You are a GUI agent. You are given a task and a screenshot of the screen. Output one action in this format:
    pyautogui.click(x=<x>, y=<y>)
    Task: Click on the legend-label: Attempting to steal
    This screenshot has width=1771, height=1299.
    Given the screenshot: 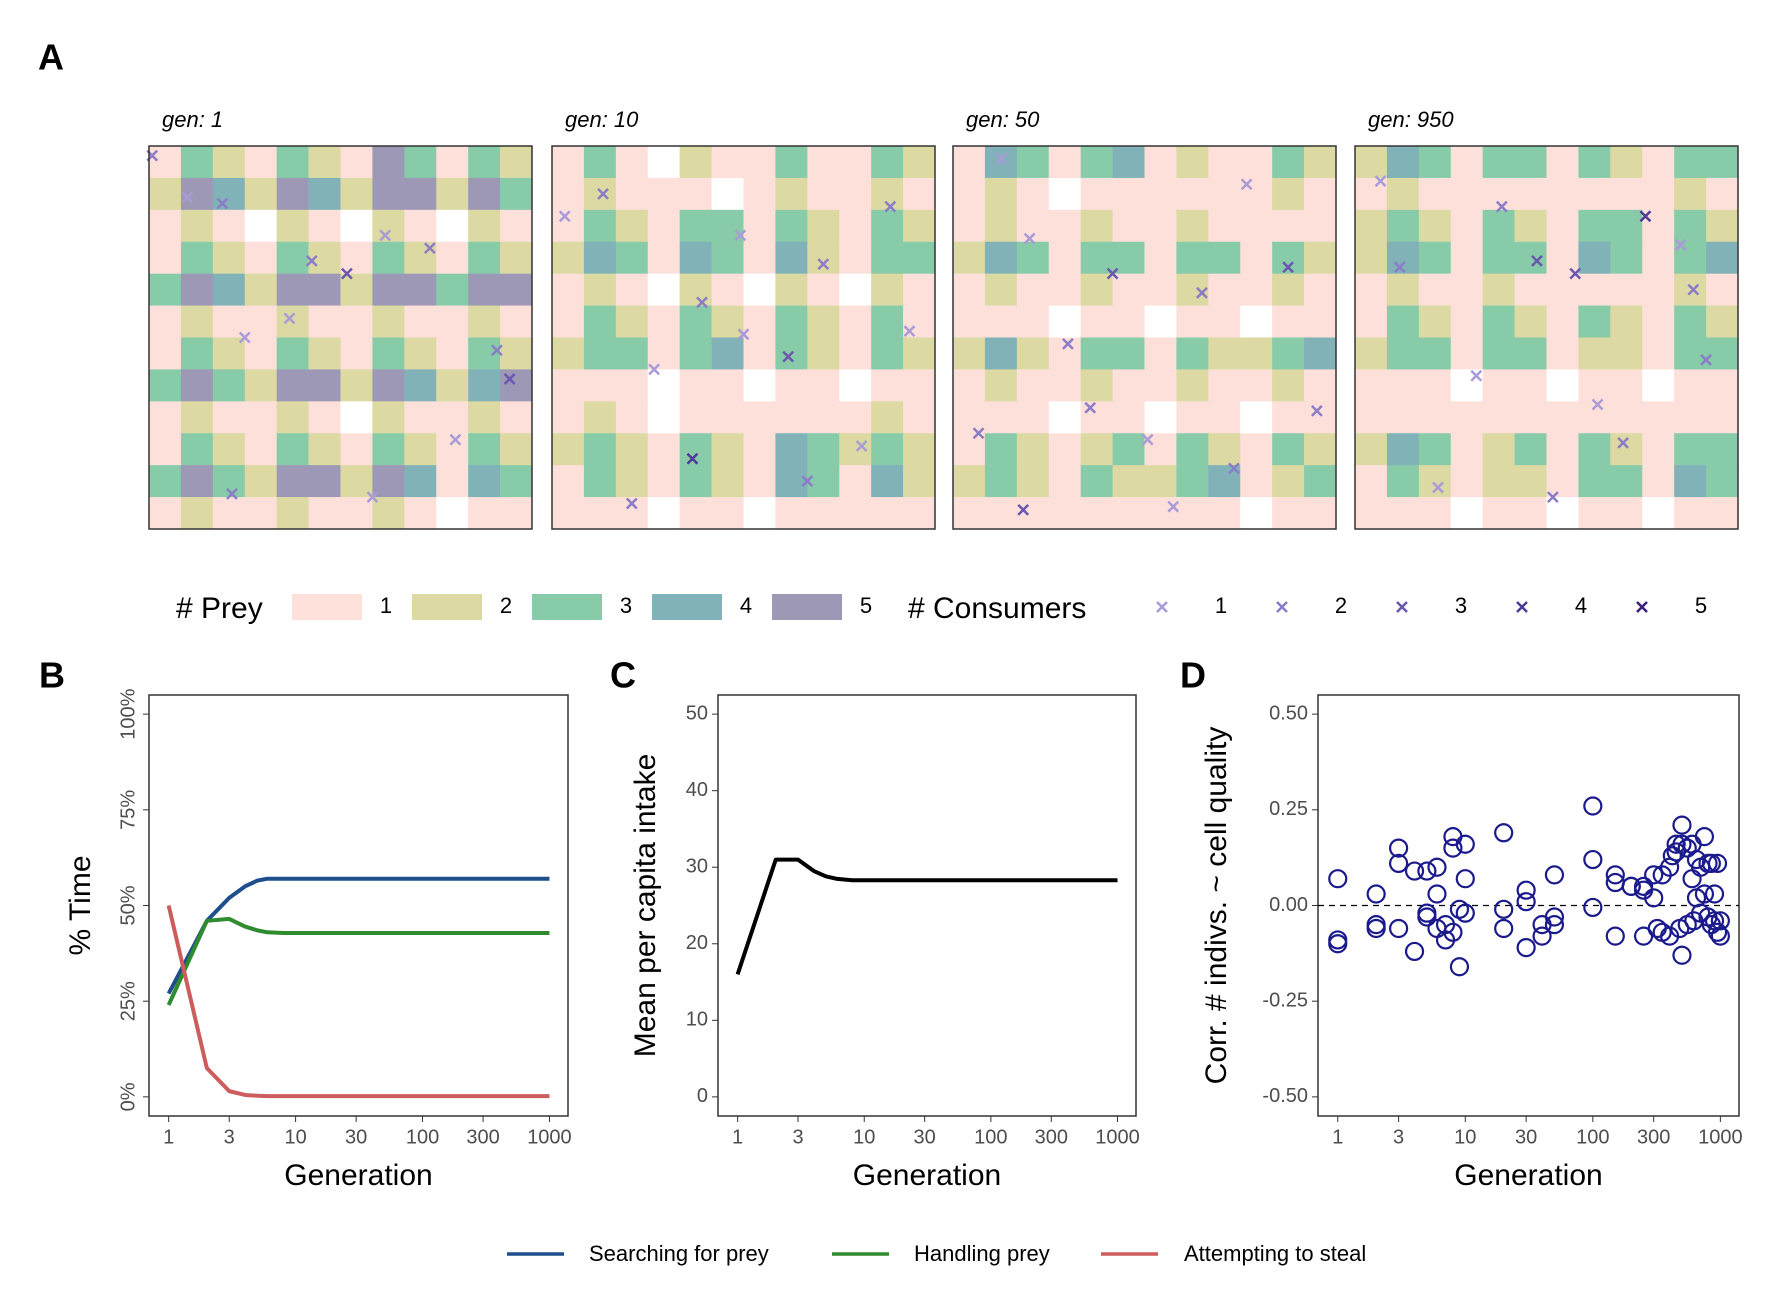 What is the action you would take?
    pyautogui.click(x=1275, y=1253)
    